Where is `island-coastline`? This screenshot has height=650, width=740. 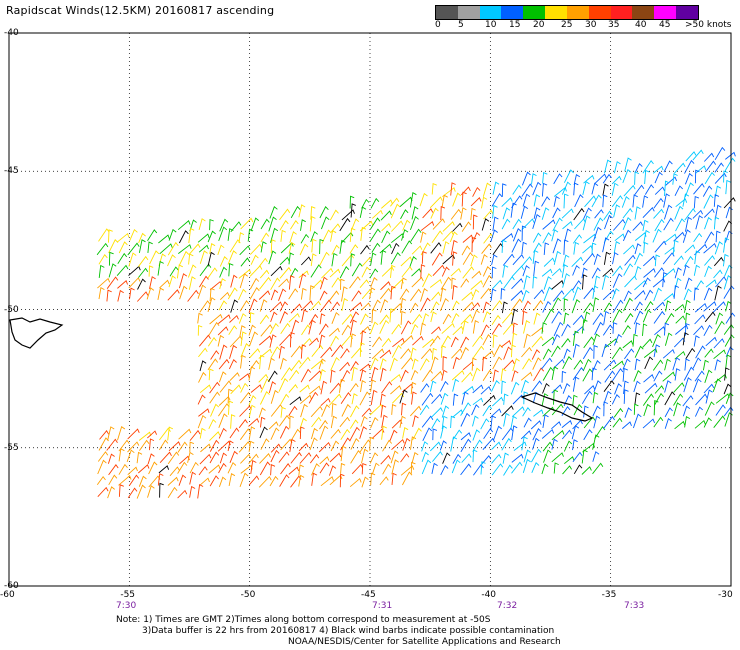 island-coastline is located at coordinates (557, 407).